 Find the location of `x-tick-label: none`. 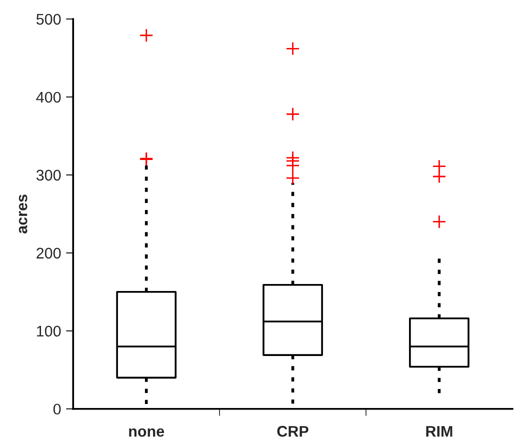

x-tick-label: none is located at coordinates (146, 432).